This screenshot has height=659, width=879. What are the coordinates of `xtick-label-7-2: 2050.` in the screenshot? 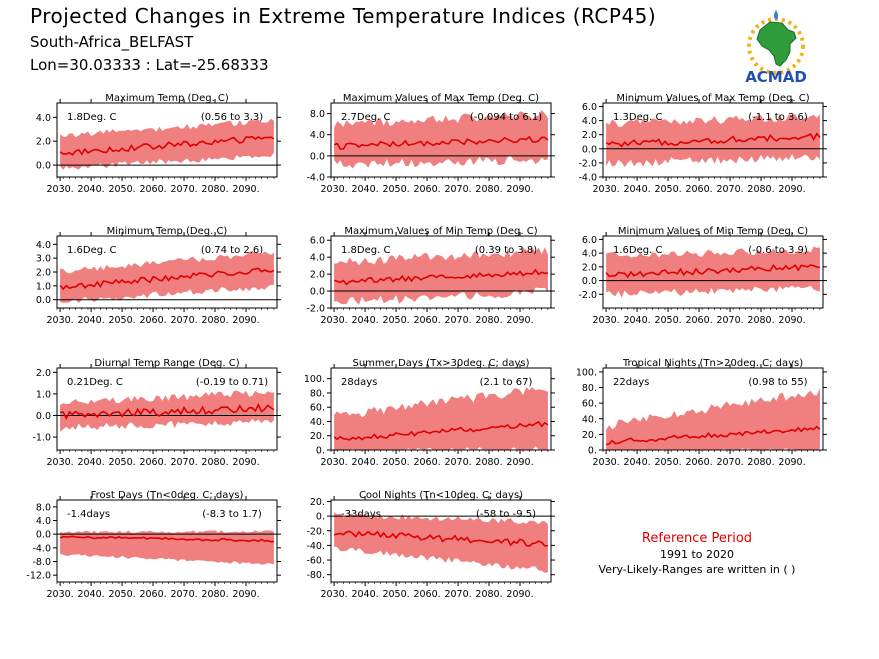 It's located at (395, 462).